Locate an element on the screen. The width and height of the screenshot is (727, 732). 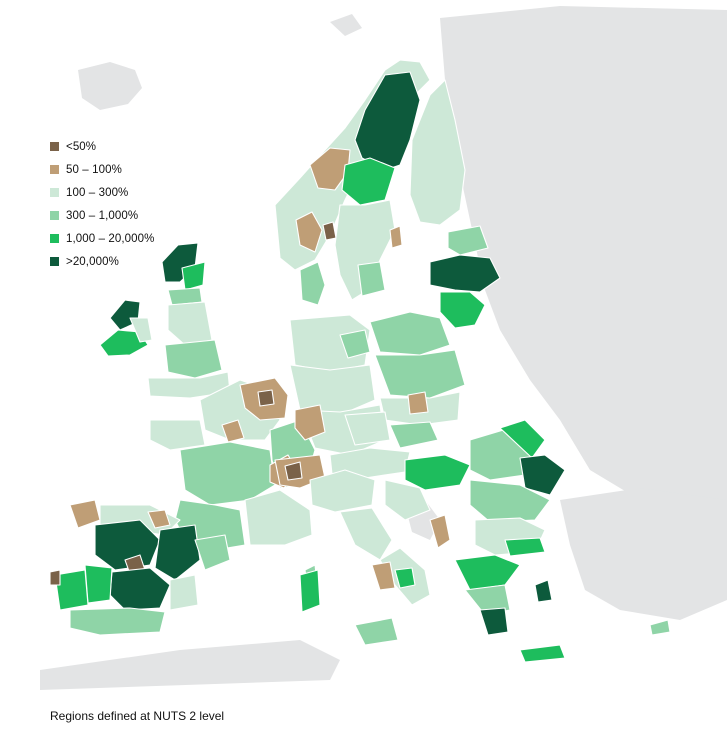
region-greece-central is located at coordinates (487, 600).